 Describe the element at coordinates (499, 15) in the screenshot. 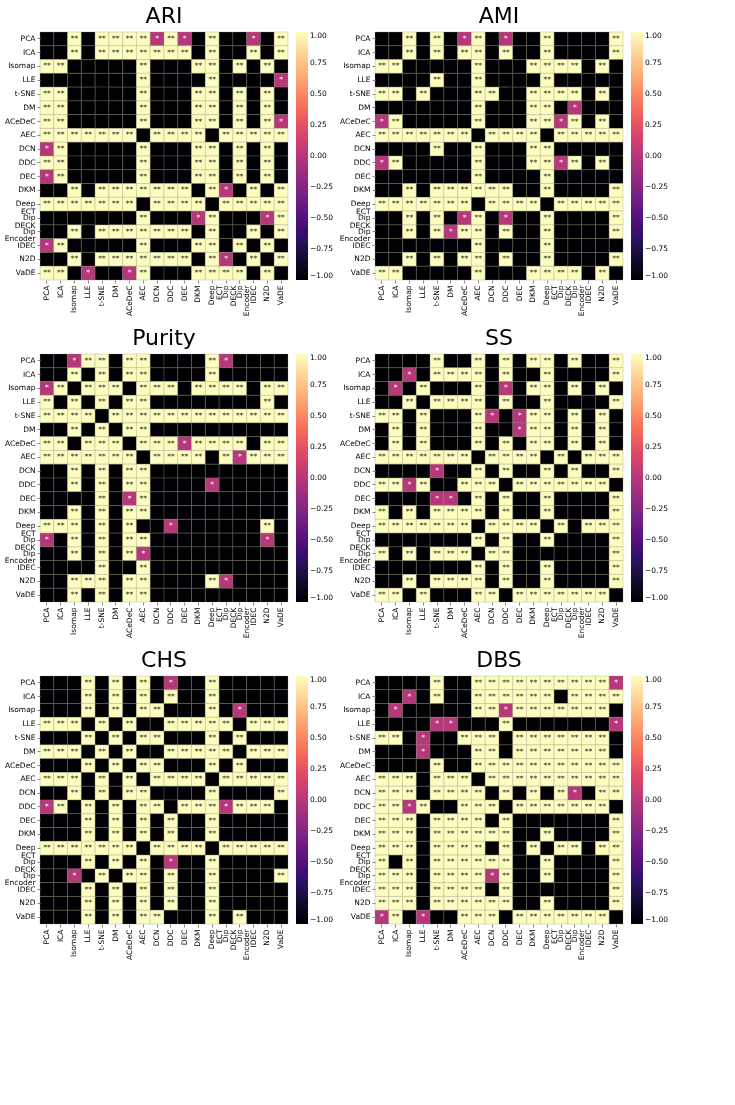

I see `chart-title: AMI` at that location.